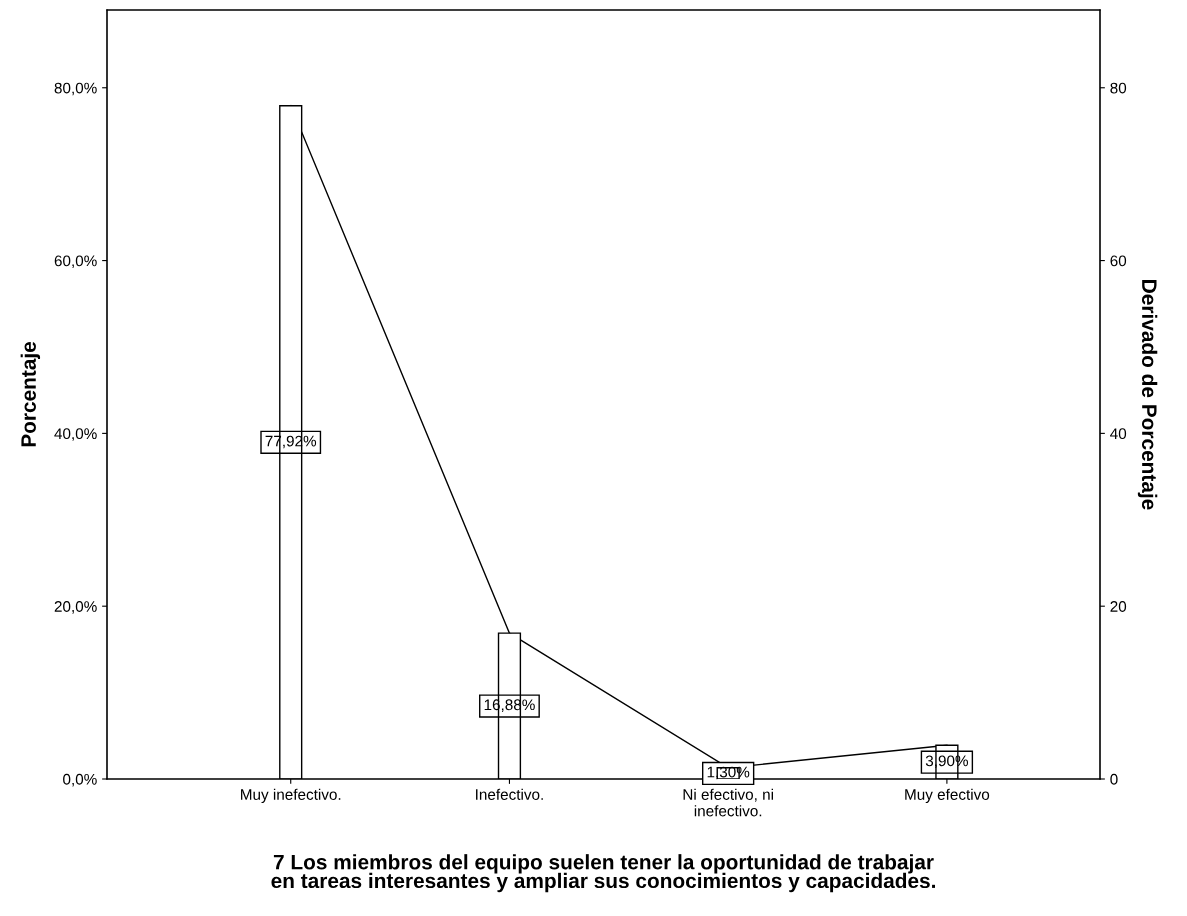 The height and width of the screenshot is (916, 1187). Describe the element at coordinates (947, 795) in the screenshot. I see `x-tick-label: Muy efectivo` at that location.